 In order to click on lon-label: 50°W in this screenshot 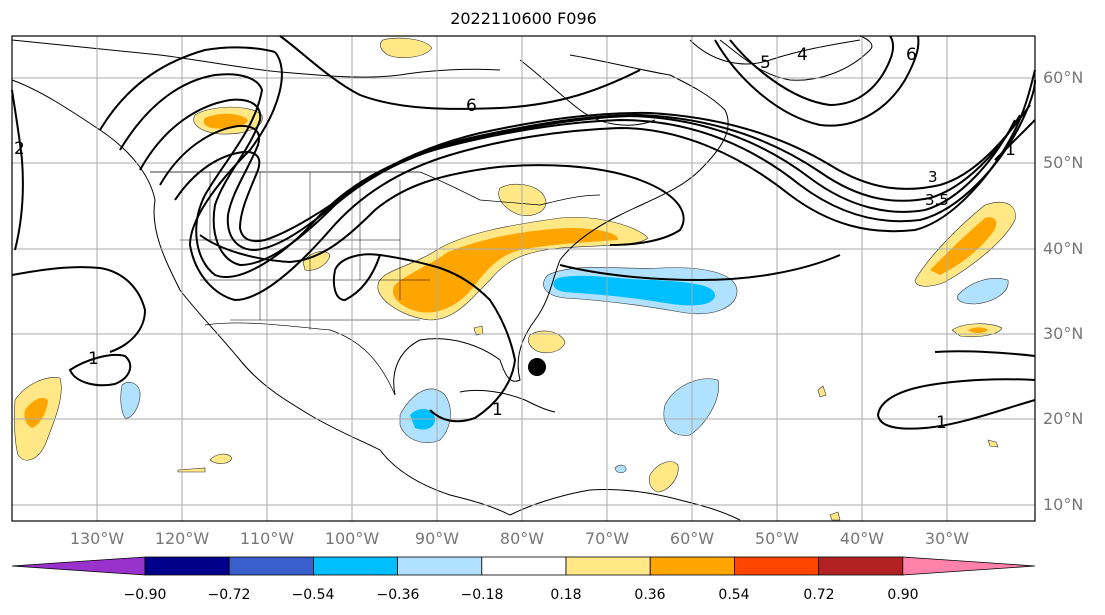, I will do `click(777, 538)`.